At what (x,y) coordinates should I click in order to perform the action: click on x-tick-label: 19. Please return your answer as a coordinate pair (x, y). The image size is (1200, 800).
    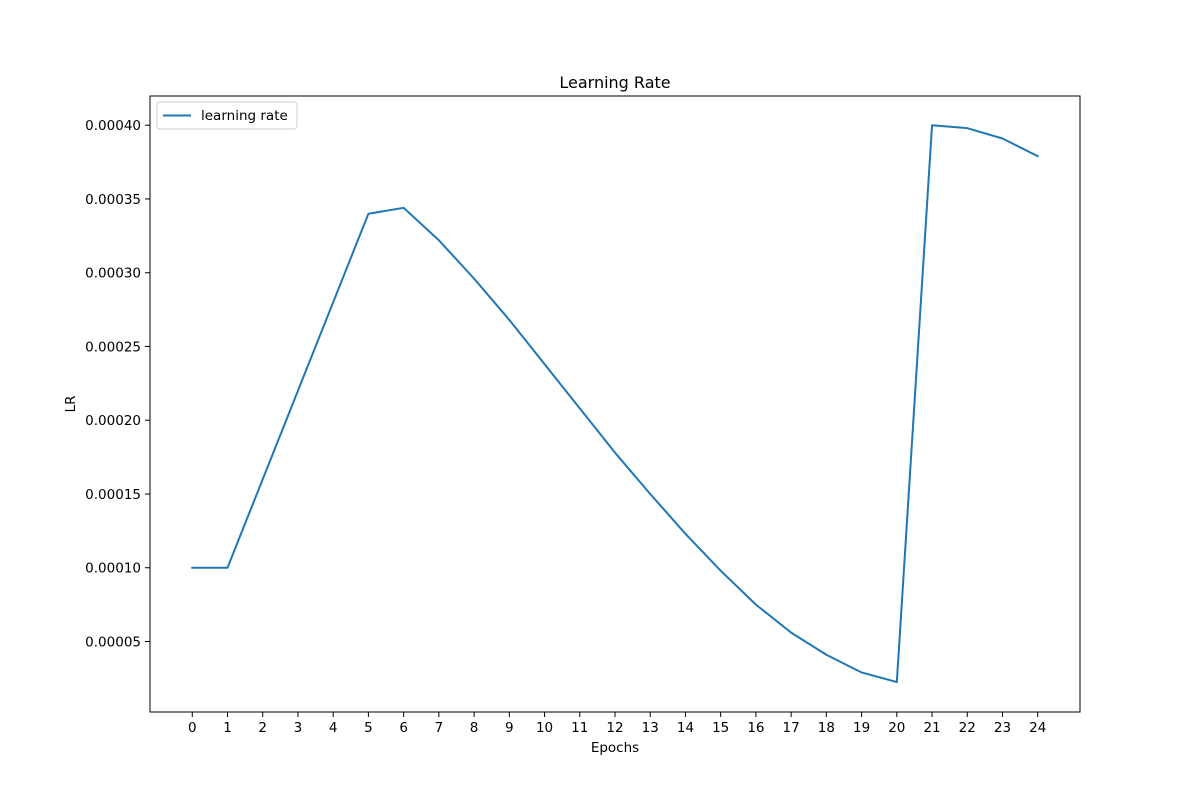
    Looking at the image, I should click on (861, 728).